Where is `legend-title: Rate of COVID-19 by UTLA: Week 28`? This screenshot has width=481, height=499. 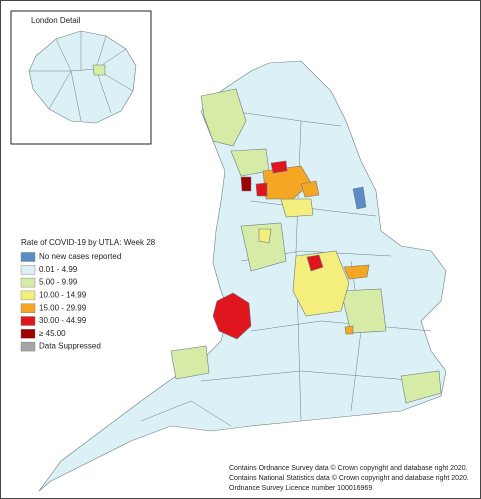
legend-title: Rate of COVID-19 by UTLA: Week 28 is located at coordinates (88, 242).